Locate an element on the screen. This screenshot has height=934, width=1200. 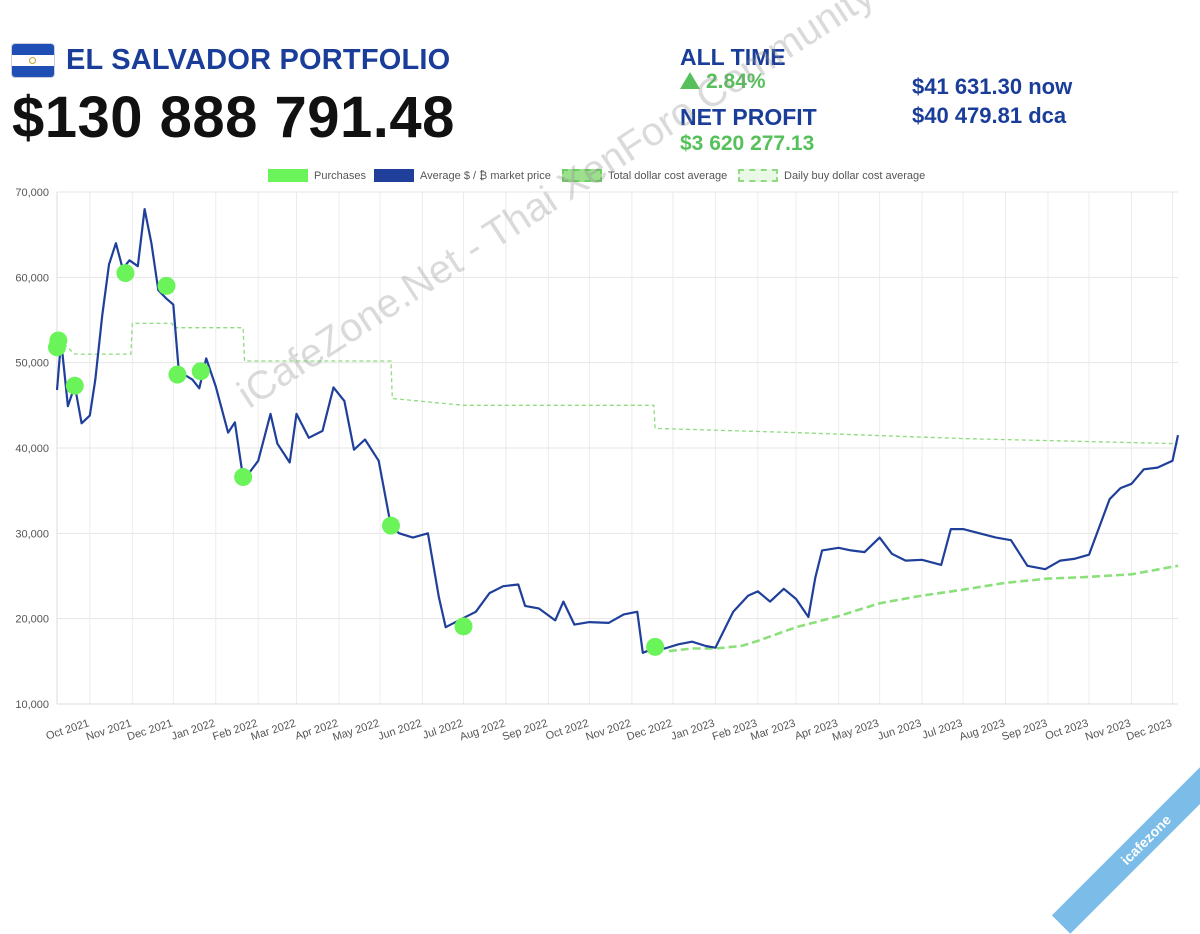
legend-purchases: Purchases is located at coordinates (317, 175).